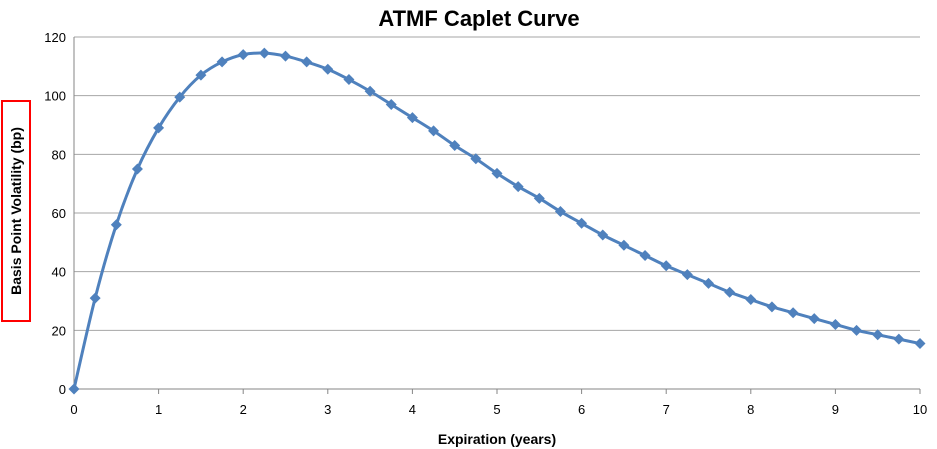 Image resolution: width=937 pixels, height=449 pixels. I want to click on x-tick-label: 6, so click(581, 409).